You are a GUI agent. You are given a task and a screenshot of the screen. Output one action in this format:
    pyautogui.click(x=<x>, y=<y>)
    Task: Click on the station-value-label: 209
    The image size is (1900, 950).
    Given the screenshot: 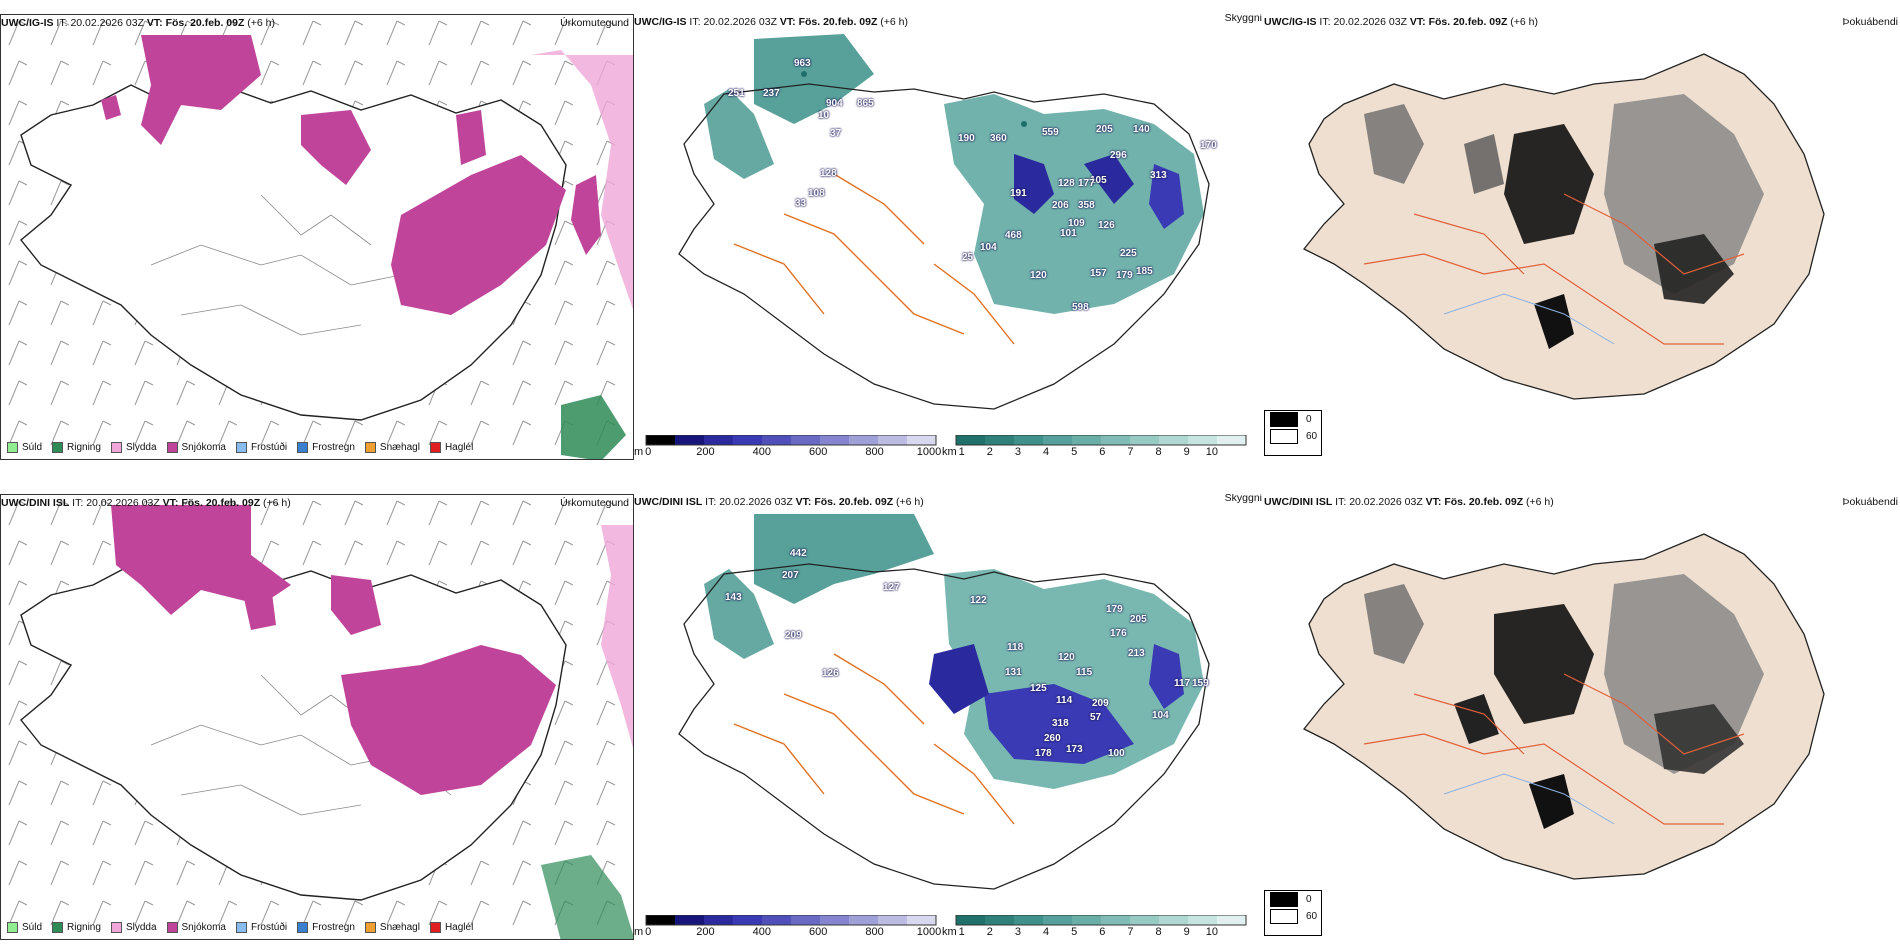 What is the action you would take?
    pyautogui.click(x=1100, y=703)
    